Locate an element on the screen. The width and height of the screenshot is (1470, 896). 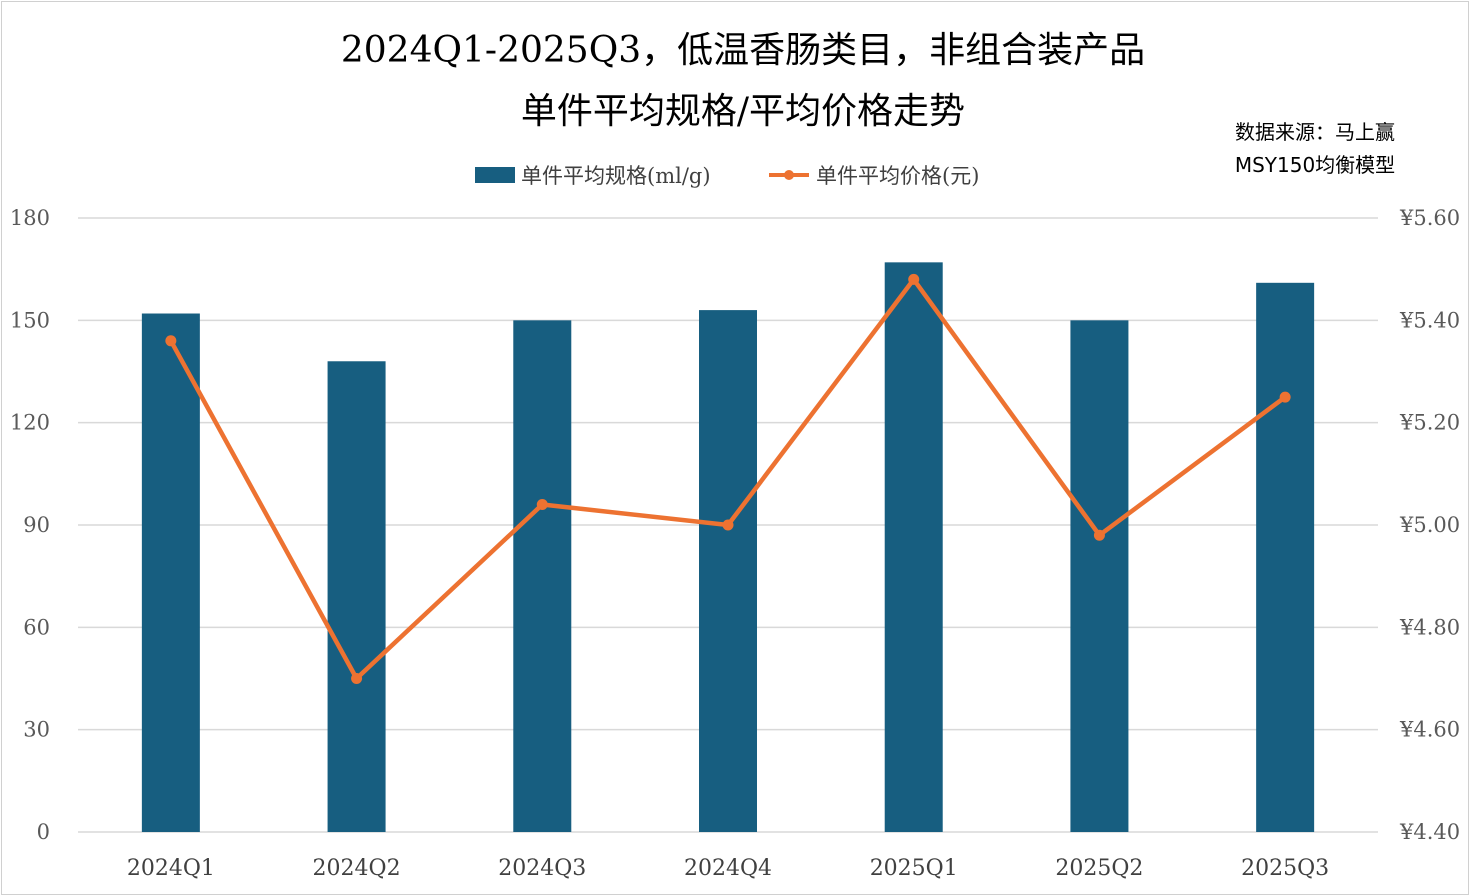
chart-title-line1: 2024Q1-2025Q3，低温香肠类目，非组合装产品 is located at coordinates (743, 50).